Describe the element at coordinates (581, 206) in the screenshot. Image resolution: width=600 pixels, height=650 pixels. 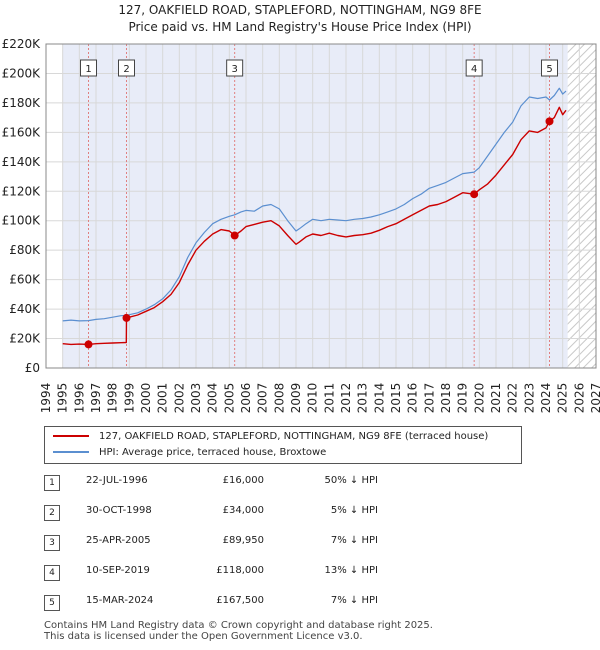
I see `hatched-forecast-region` at that location.